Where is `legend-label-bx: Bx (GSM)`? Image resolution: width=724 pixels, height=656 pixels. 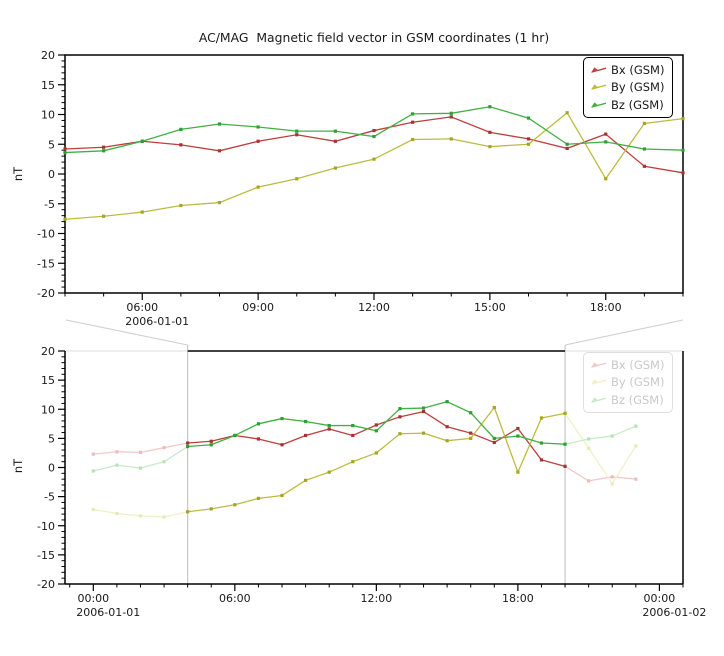 legend-label-bx: Bx (GSM) is located at coordinates (638, 69).